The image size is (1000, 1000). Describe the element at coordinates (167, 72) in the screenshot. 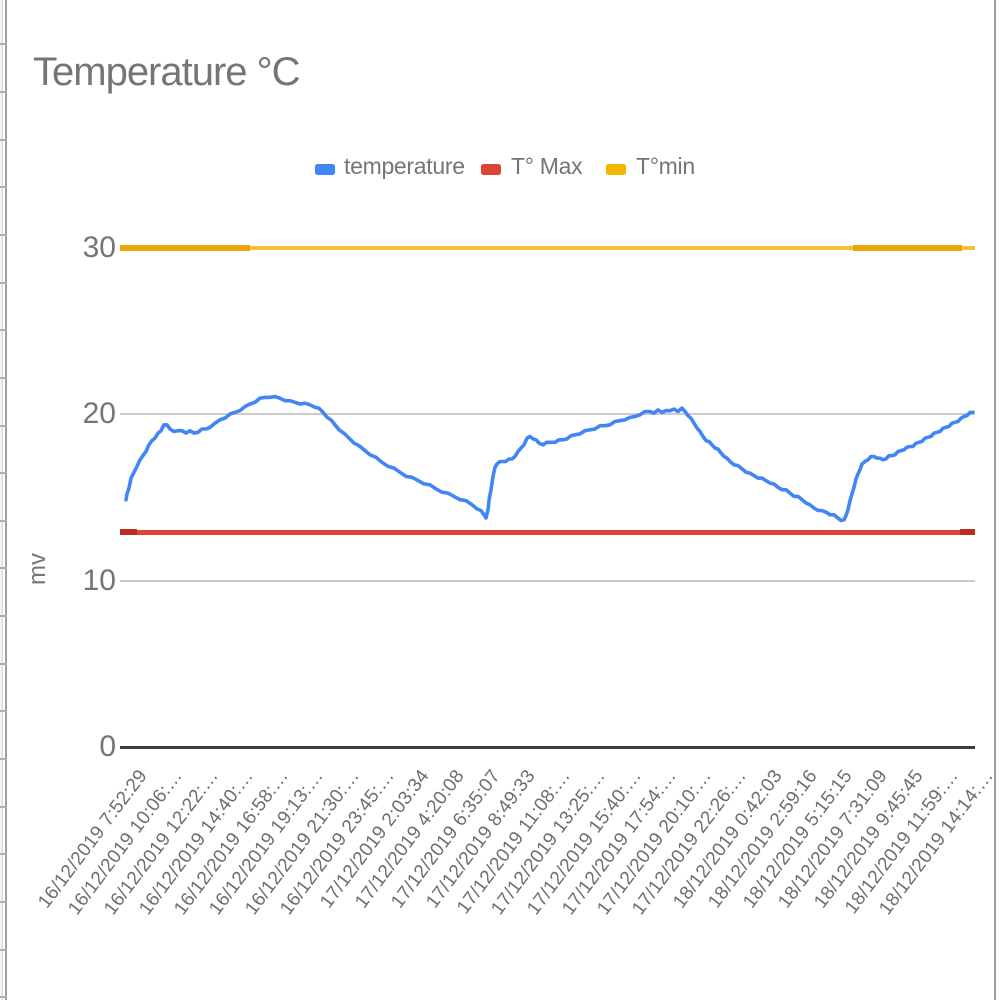

I see `chart-title: Temperature °C` at that location.